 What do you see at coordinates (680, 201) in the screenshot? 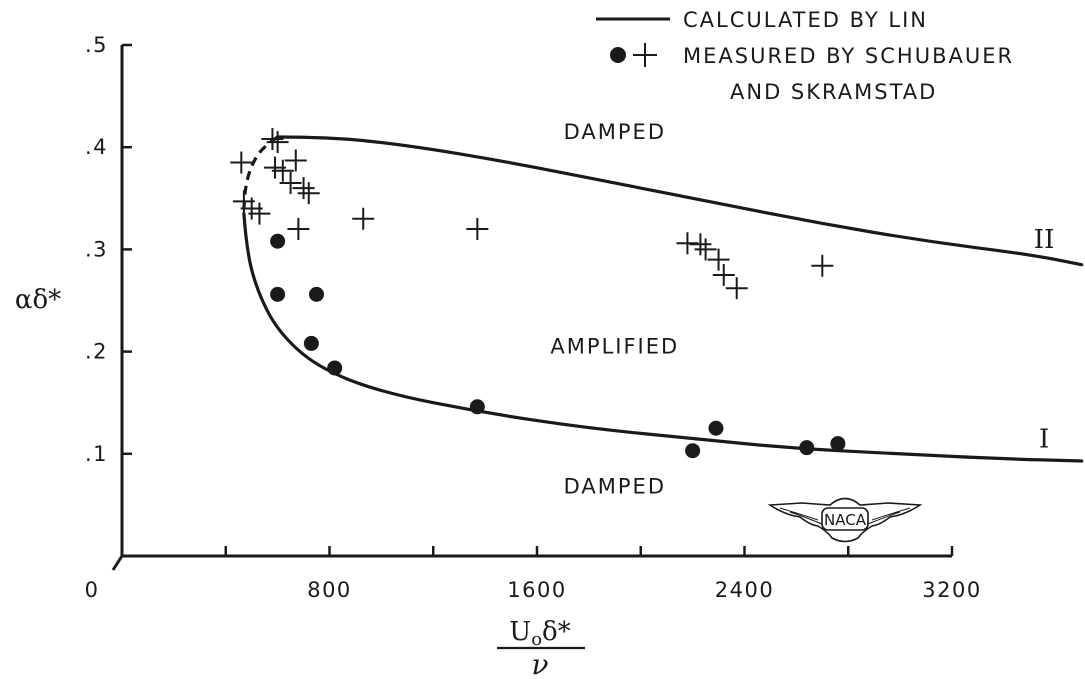
I see `upper-branch-curve` at bounding box center [680, 201].